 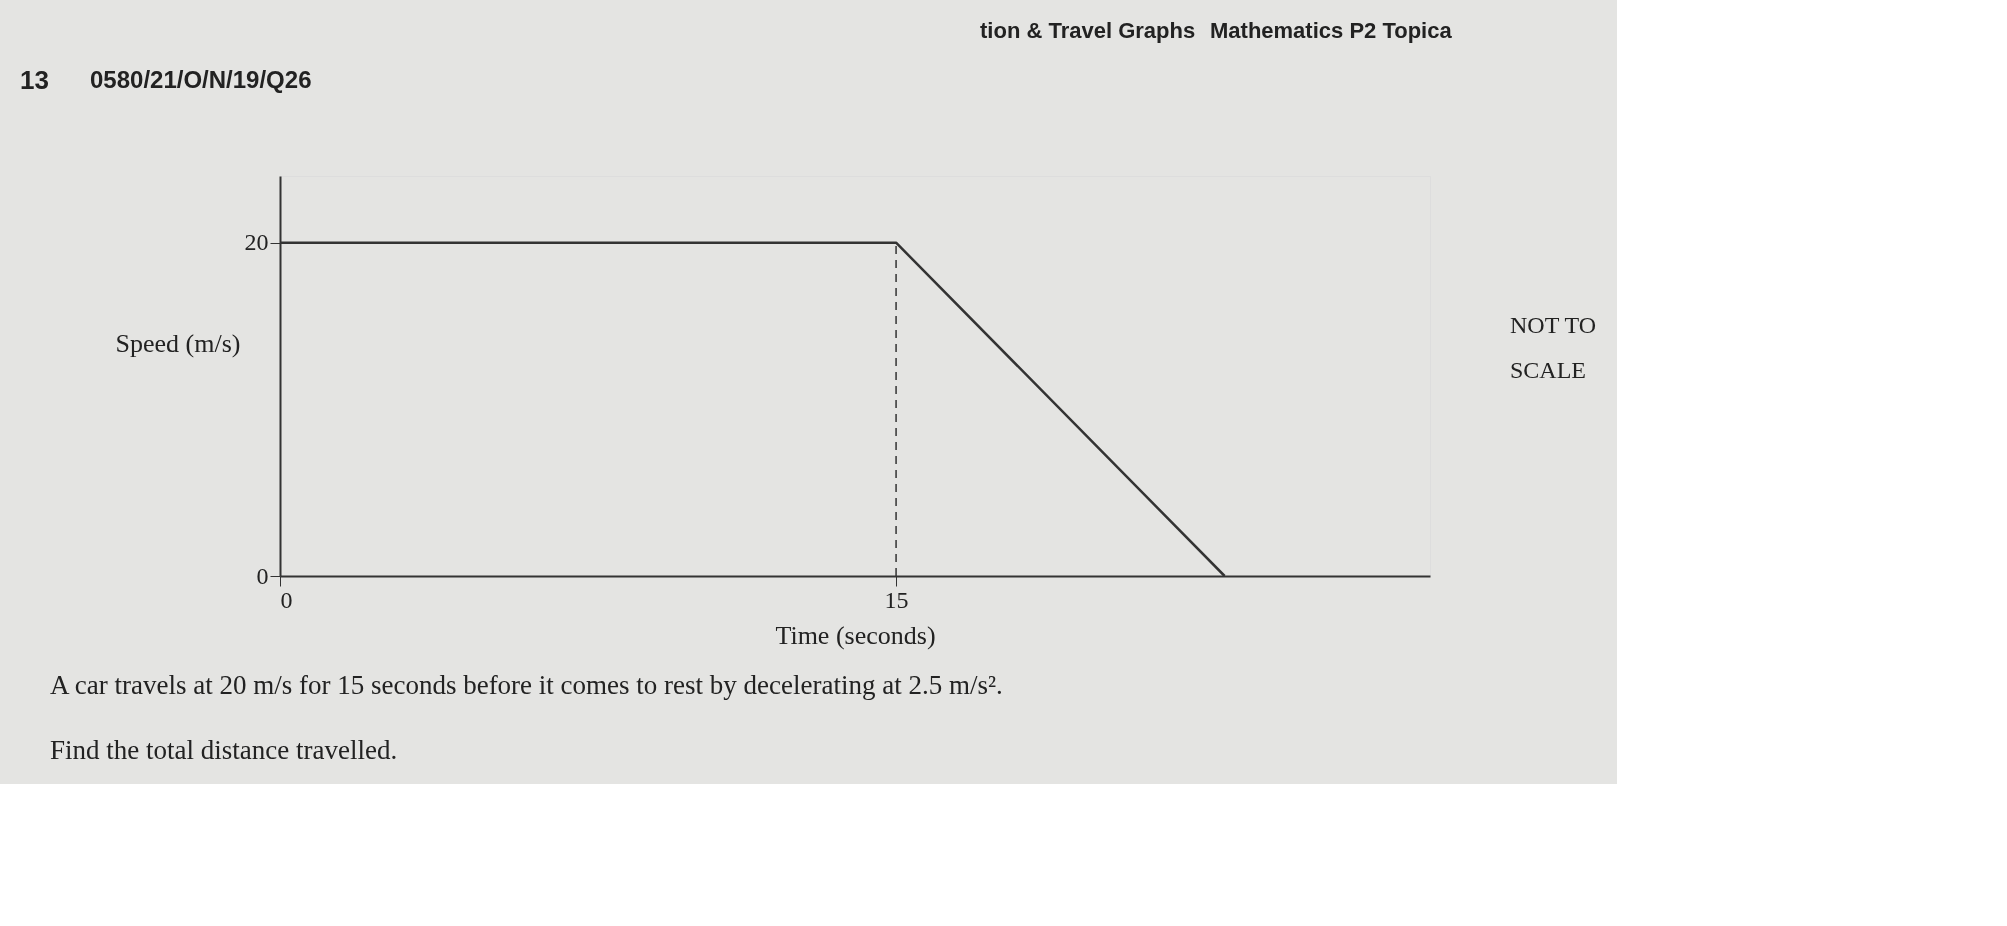 I want to click on text: 13, so click(x=34, y=80).